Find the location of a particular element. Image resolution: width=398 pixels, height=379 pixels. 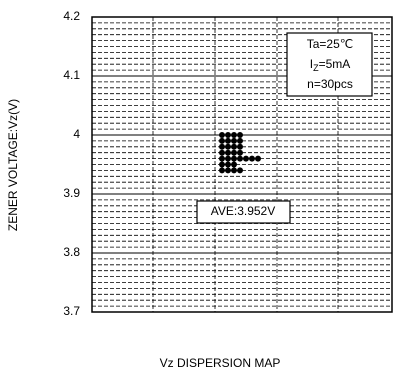

chart-title: Vz DISPERSION MAP is located at coordinates (220, 363).